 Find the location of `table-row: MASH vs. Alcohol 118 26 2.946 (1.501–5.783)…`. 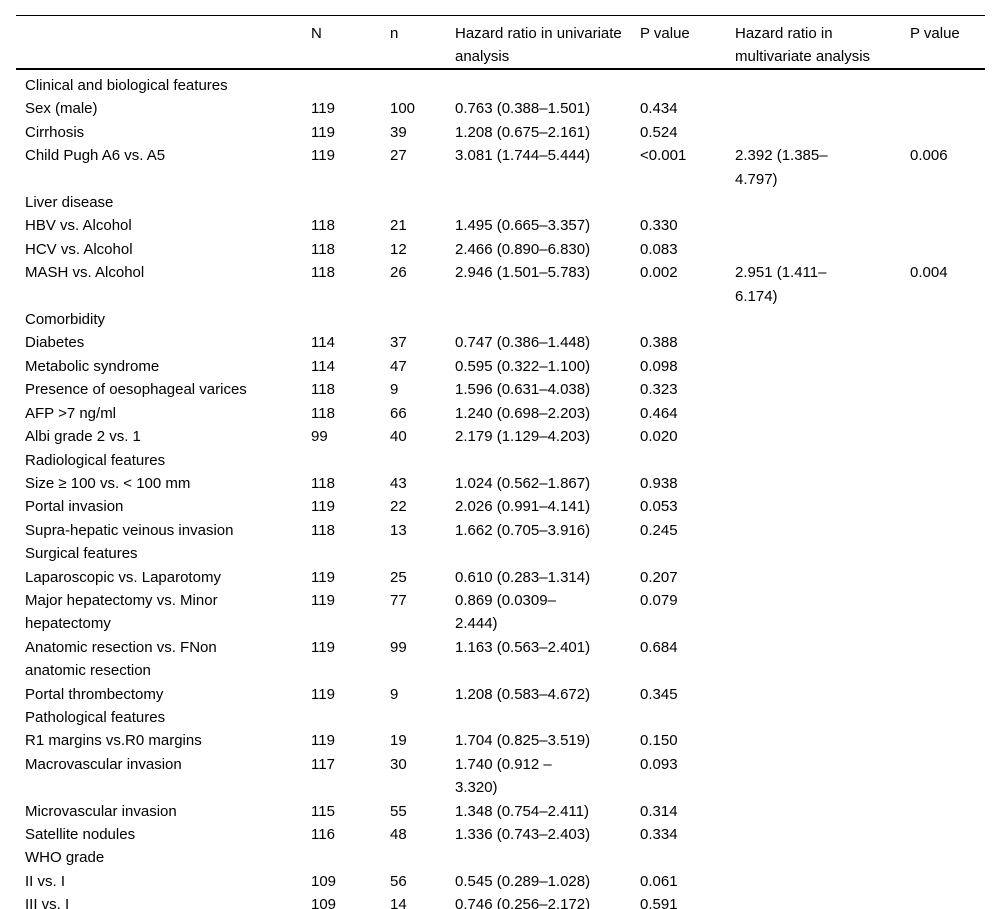

table-row: MASH vs. Alcohol 118 26 2.946 (1.501–5.783)… is located at coordinates (500, 284).